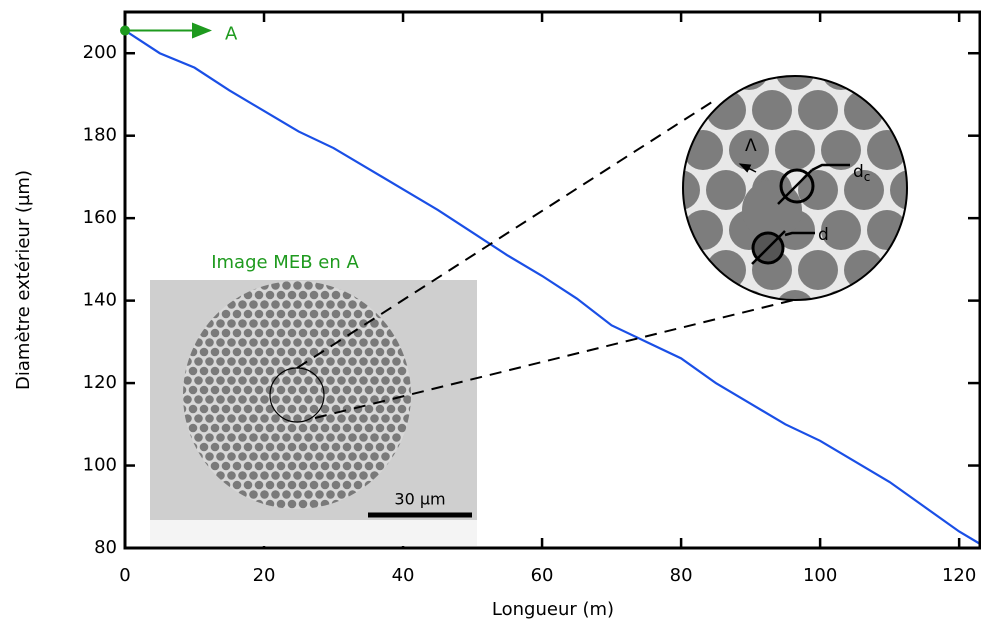 This screenshot has width=981, height=635. I want to click on pitch-label: Λ, so click(751, 146).